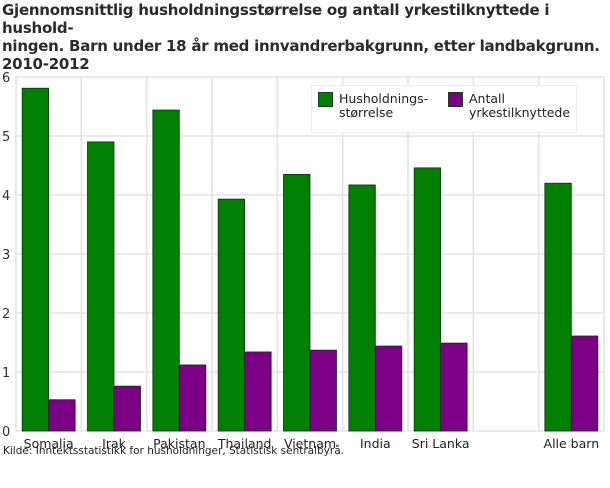 This screenshot has height=488, width=610. What do you see at coordinates (46, 64) in the screenshot?
I see `title-line-3: 2010-2012` at bounding box center [46, 64].